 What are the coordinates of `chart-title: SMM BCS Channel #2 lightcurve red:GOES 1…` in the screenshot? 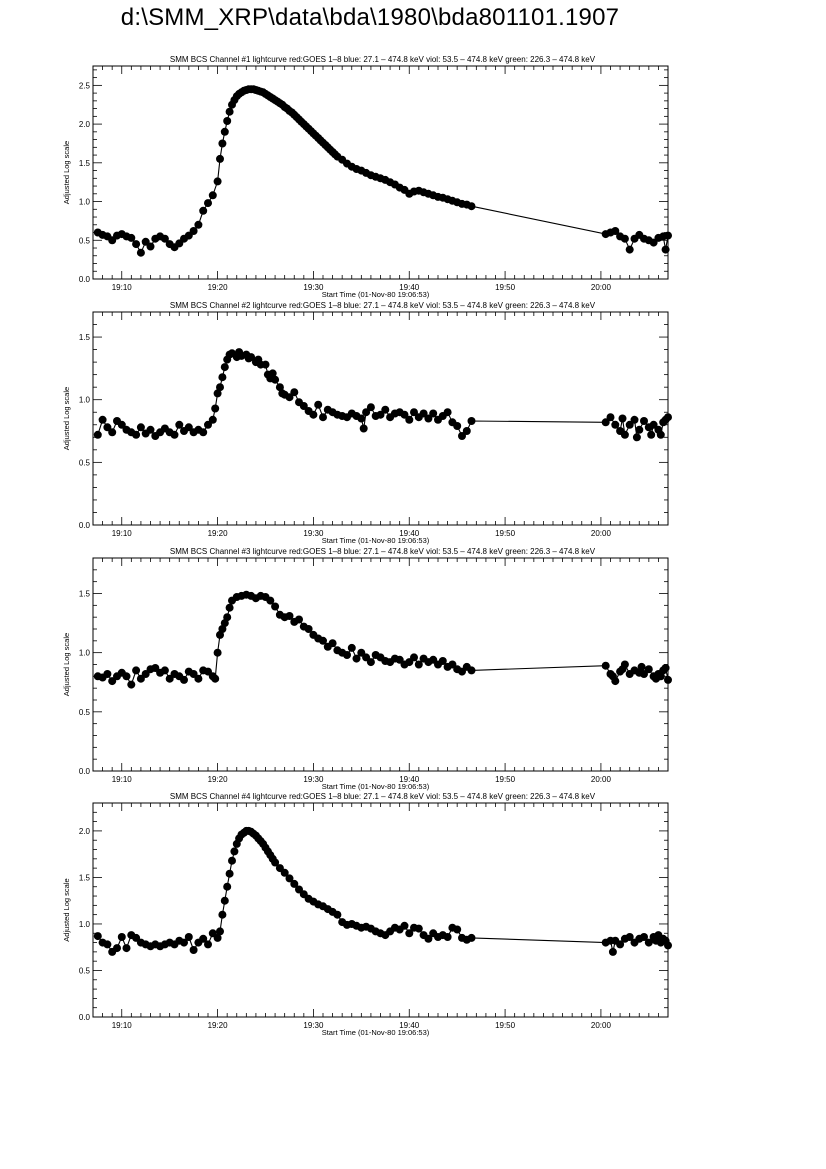 It's located at (383, 305).